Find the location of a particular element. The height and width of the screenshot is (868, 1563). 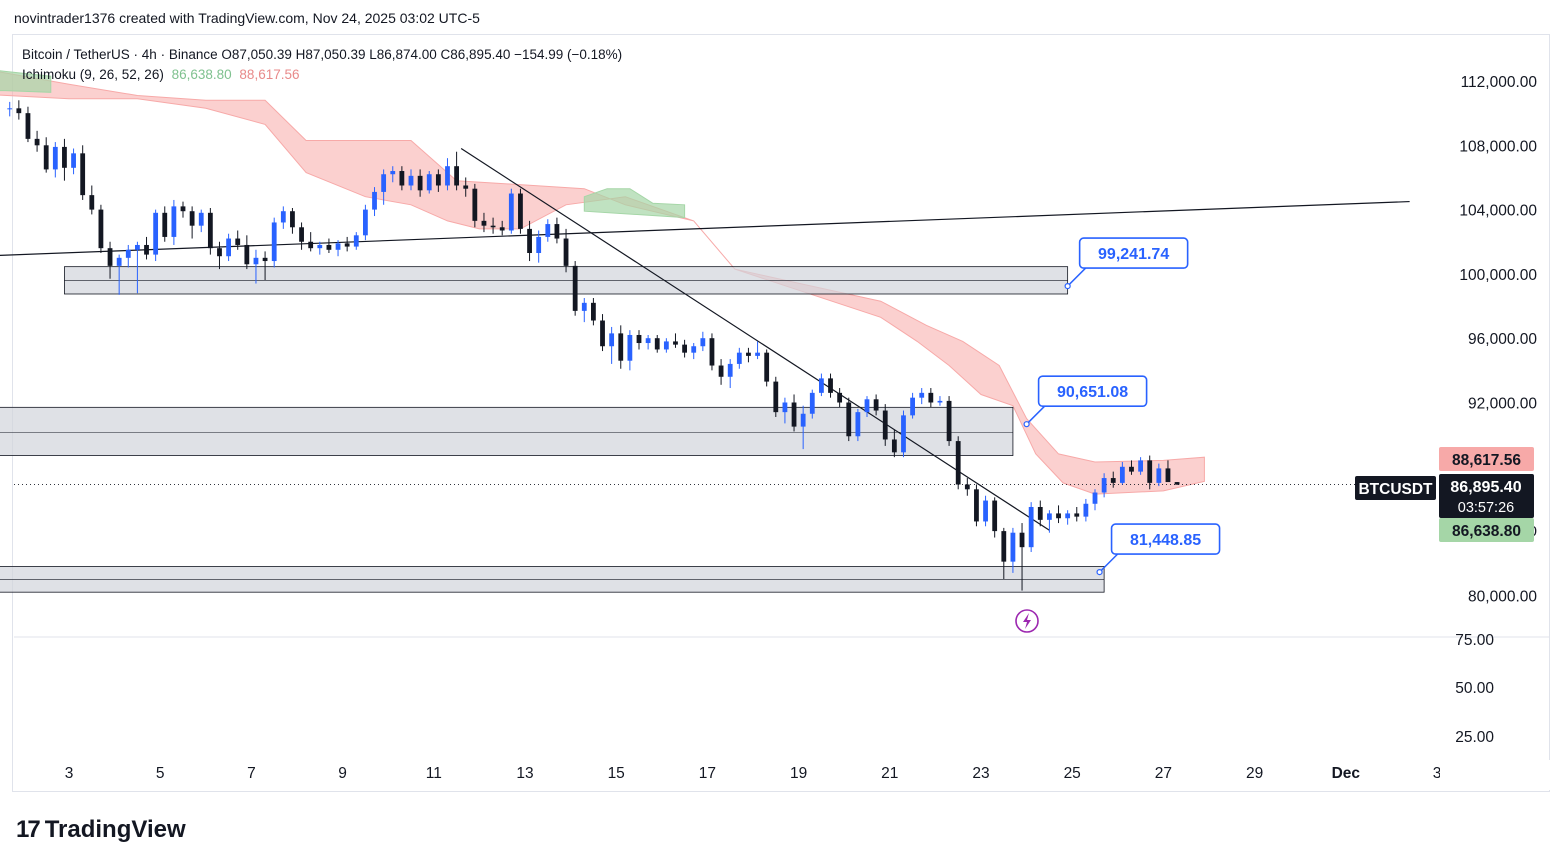

callout-pointer is located at coordinates (1109, 563).